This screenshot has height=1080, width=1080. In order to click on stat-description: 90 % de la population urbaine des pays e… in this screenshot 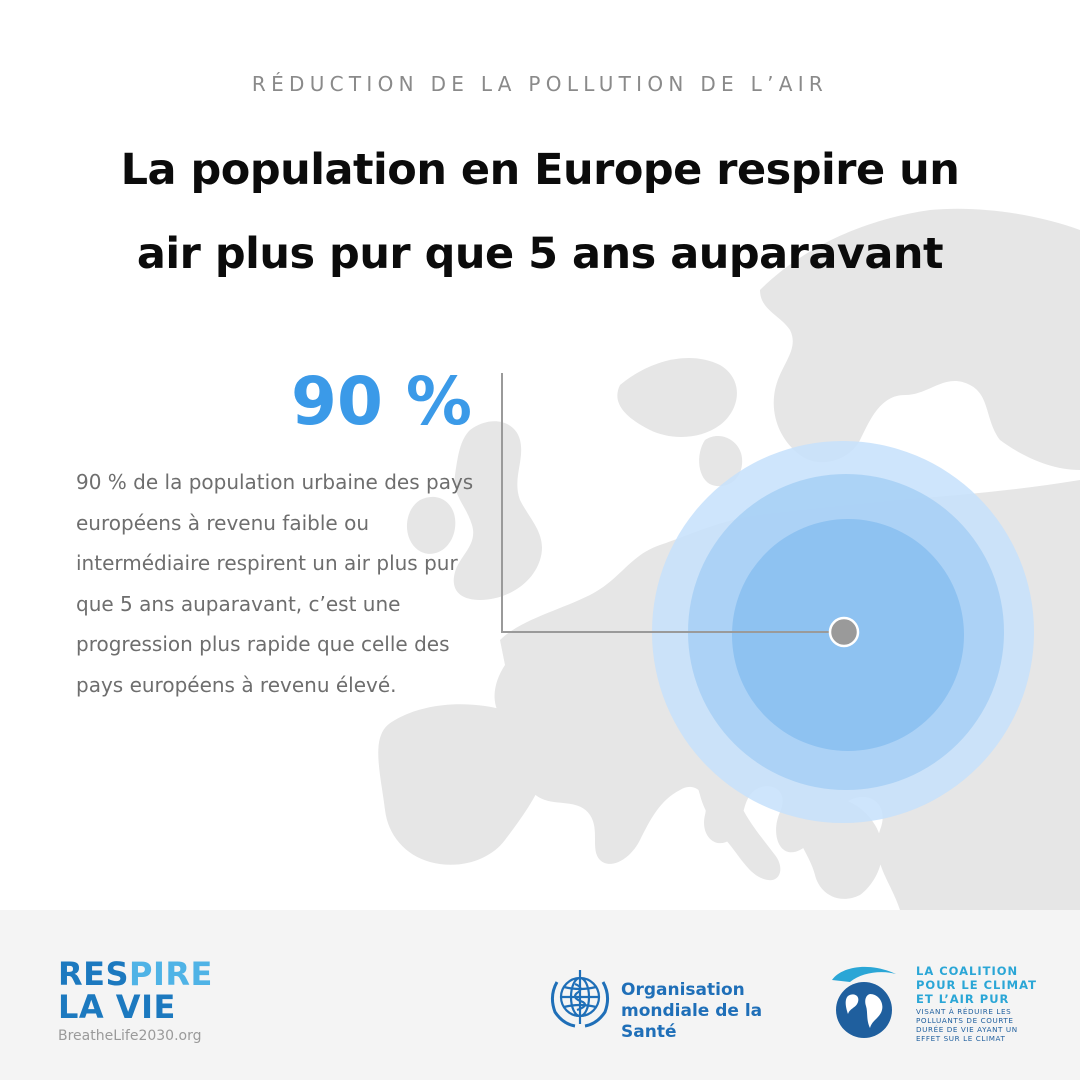, I will do `click(275, 583)`.